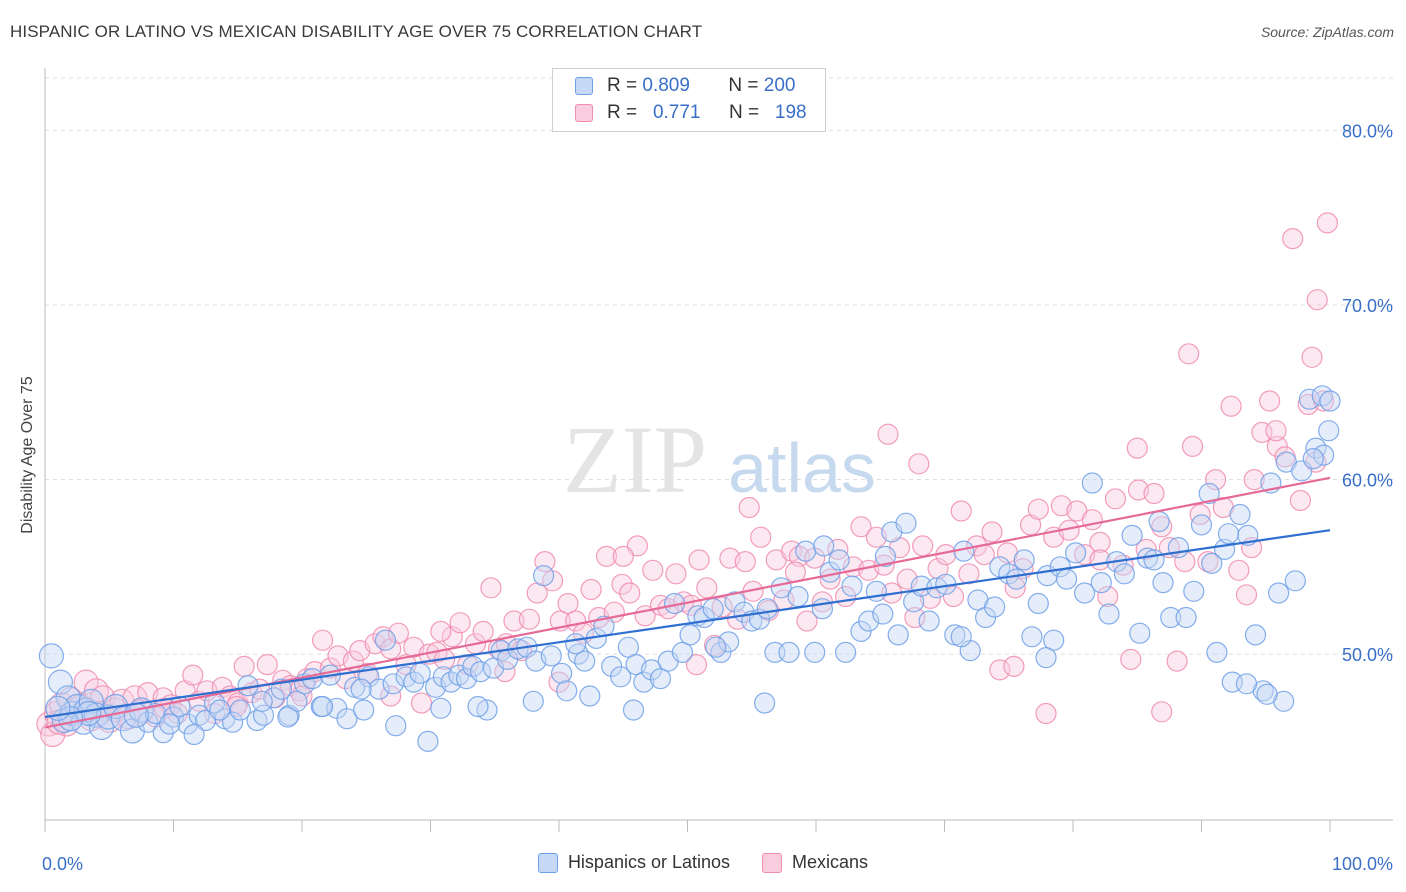 The width and height of the screenshot is (1406, 892). Describe the element at coordinates (547, 862) in the screenshot. I see `series-swatch-blue` at that location.